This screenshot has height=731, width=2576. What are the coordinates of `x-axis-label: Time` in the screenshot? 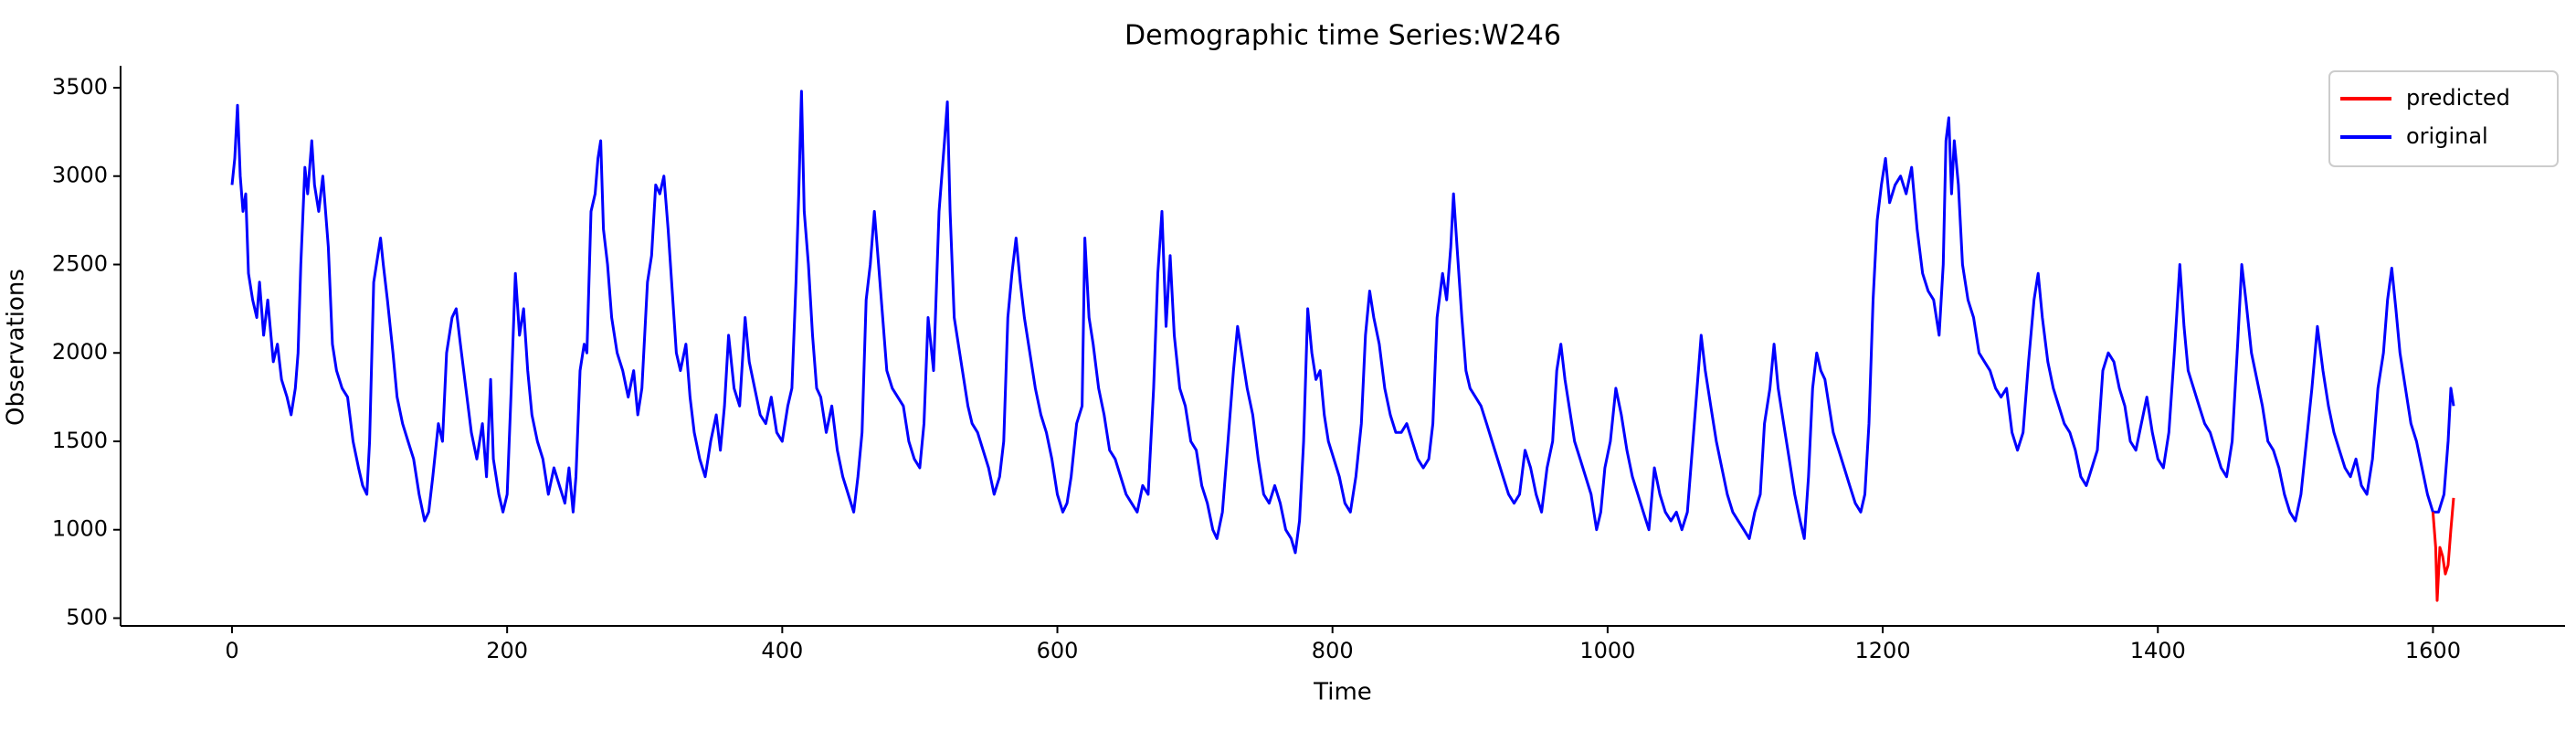 It's located at (1342, 692).